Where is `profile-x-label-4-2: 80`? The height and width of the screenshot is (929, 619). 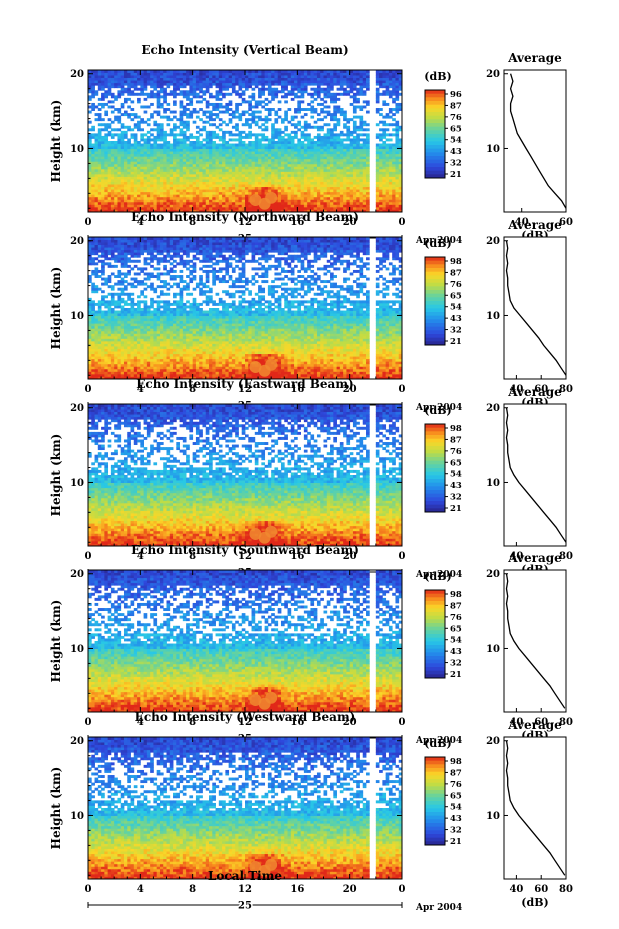 profile-x-label-4-2: 80 is located at coordinates (566, 889).